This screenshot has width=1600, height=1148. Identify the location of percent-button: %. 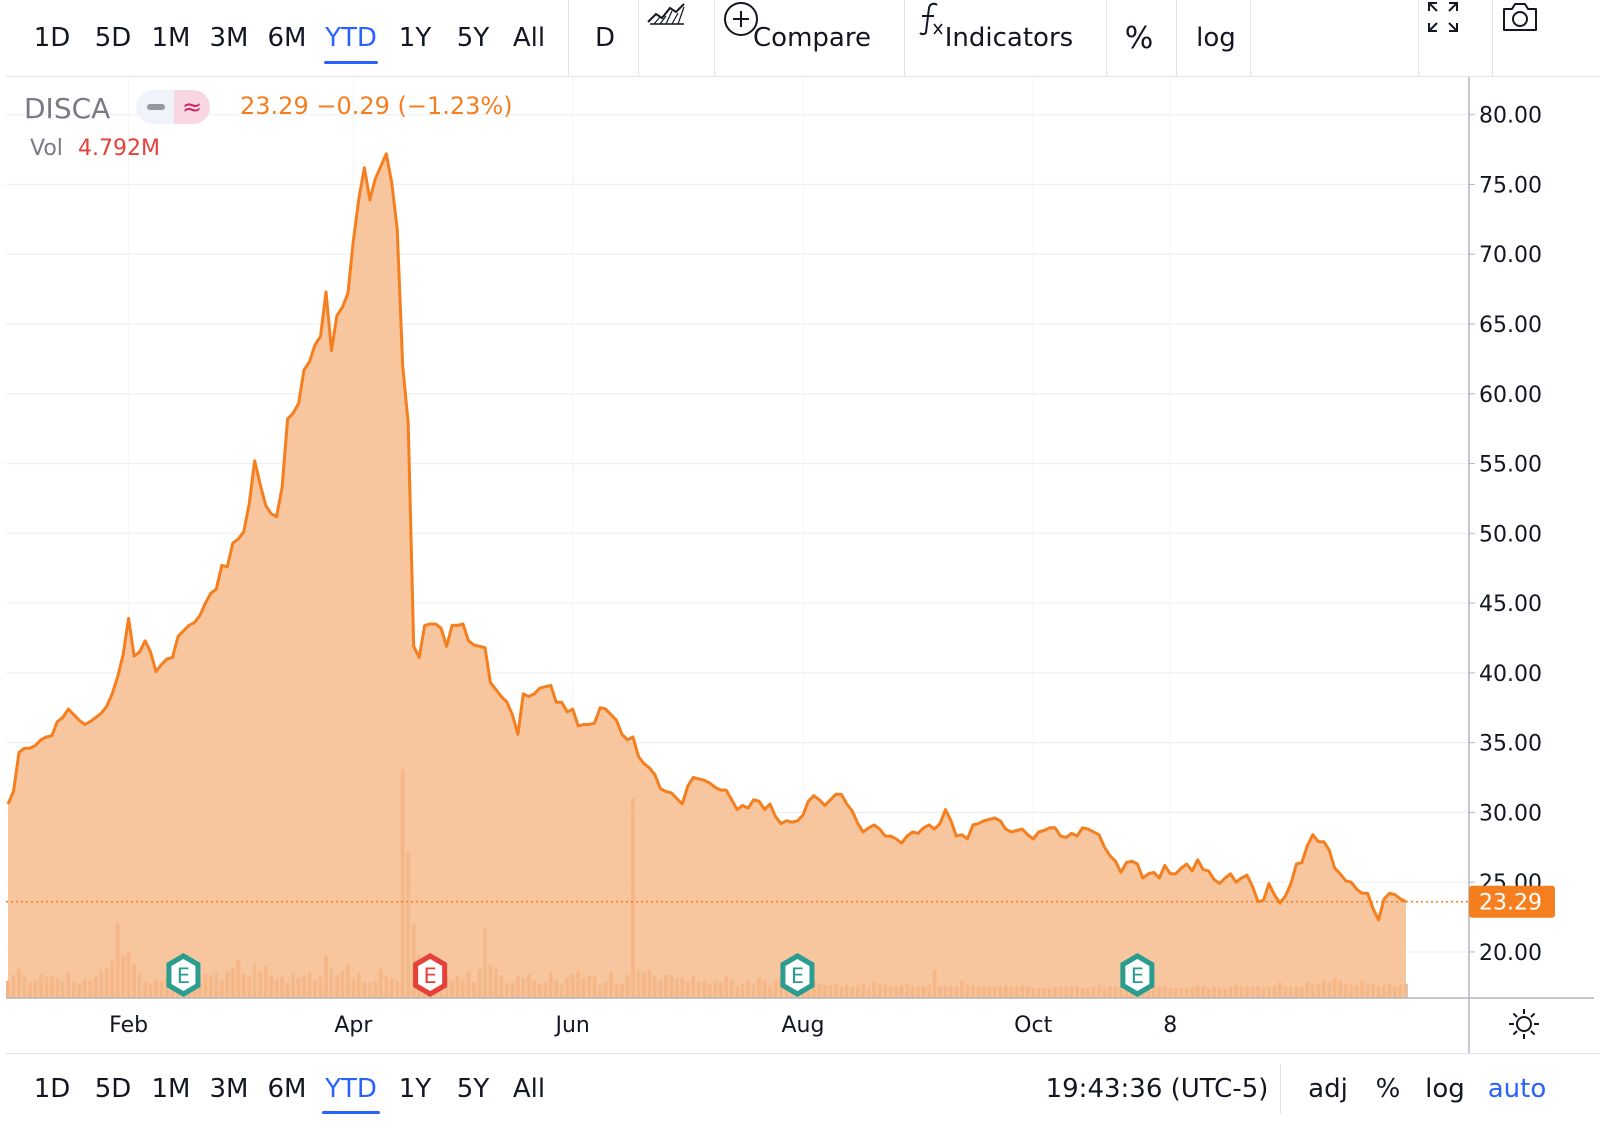
(1139, 38).